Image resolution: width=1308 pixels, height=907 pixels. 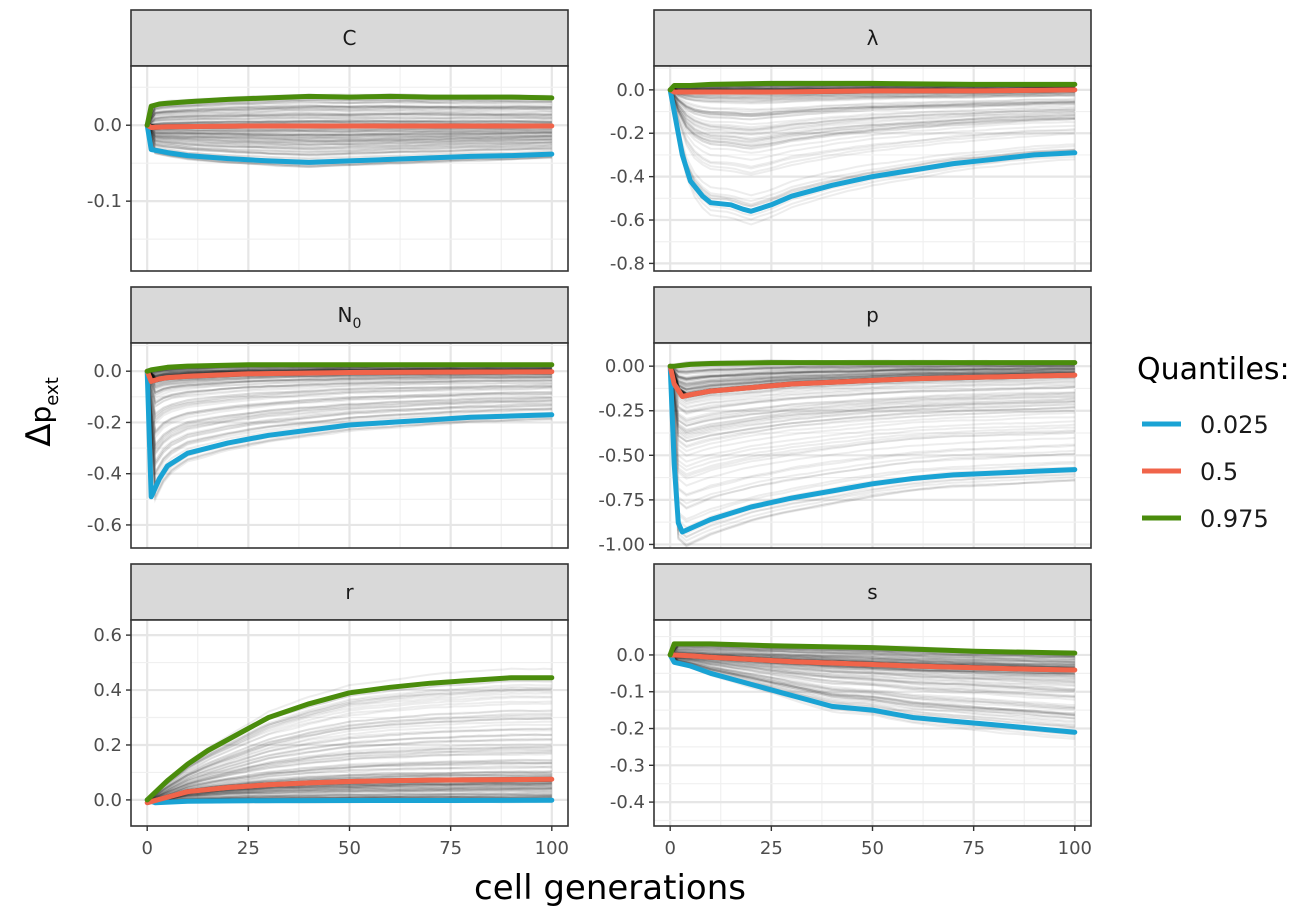 I want to click on legend-label: 0.025, so click(x=1234, y=425).